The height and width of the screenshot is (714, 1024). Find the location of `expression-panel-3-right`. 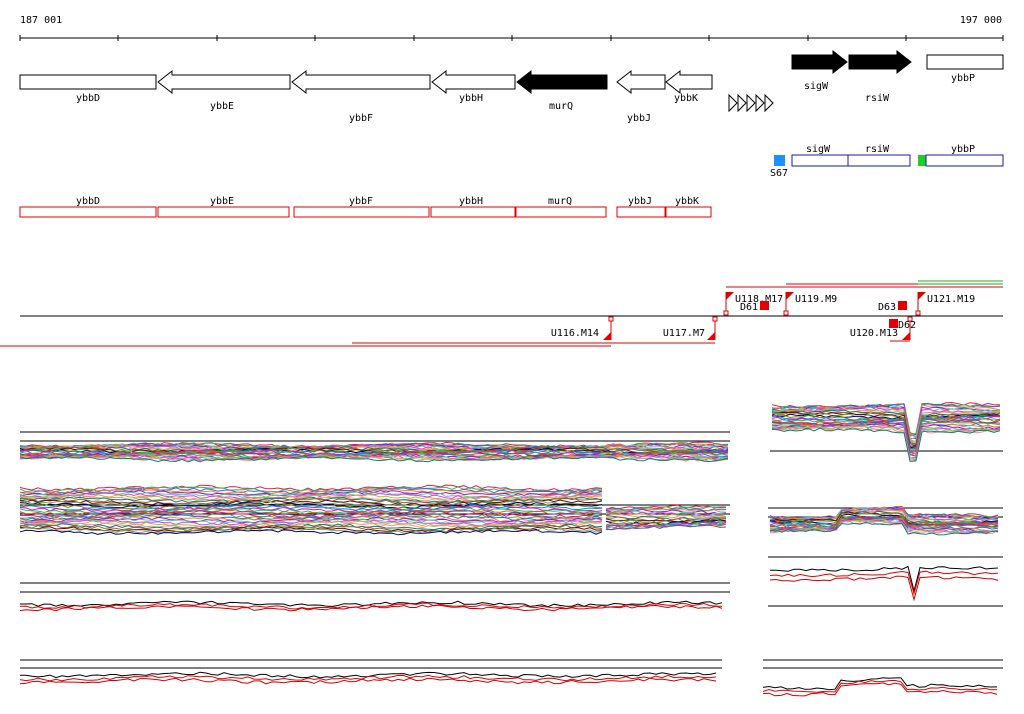

expression-panel-3-right is located at coordinates (885, 581).